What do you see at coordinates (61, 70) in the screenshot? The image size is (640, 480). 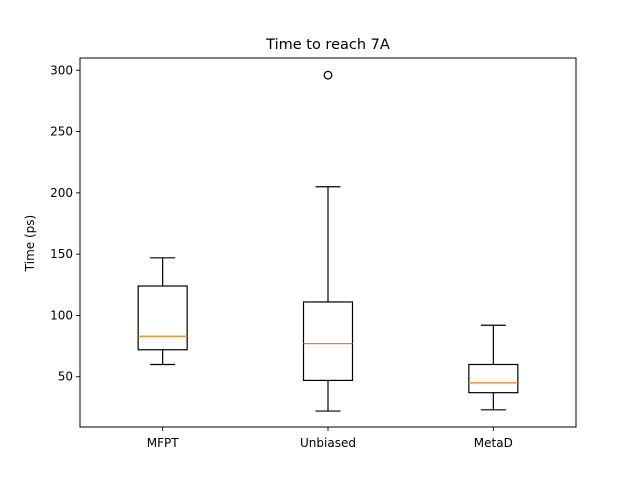 I see `y-tick-label: 300` at bounding box center [61, 70].